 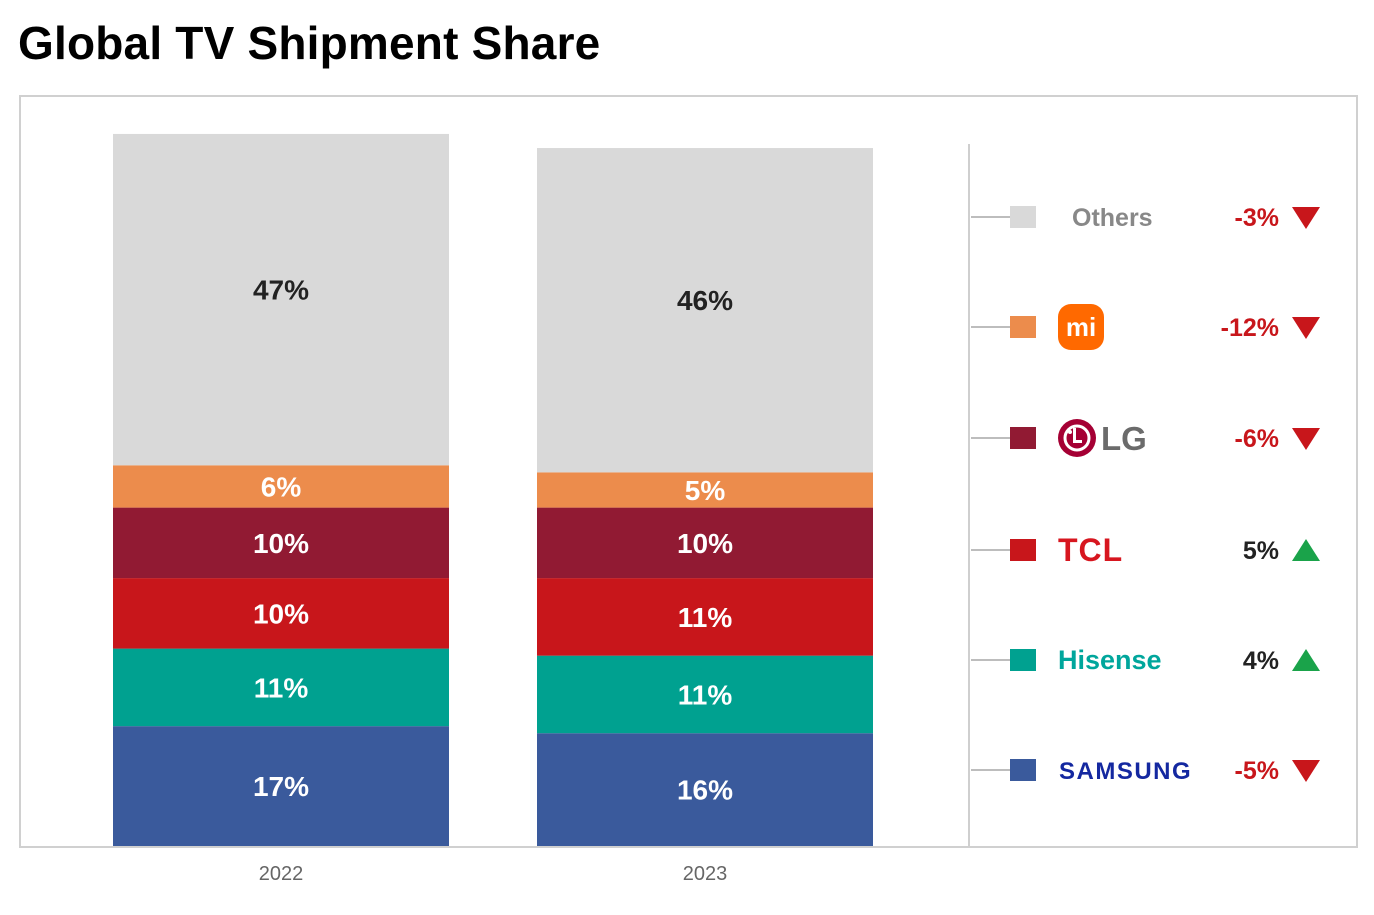 I want to click on bar-segment-xiaomi-2023, so click(x=705, y=490).